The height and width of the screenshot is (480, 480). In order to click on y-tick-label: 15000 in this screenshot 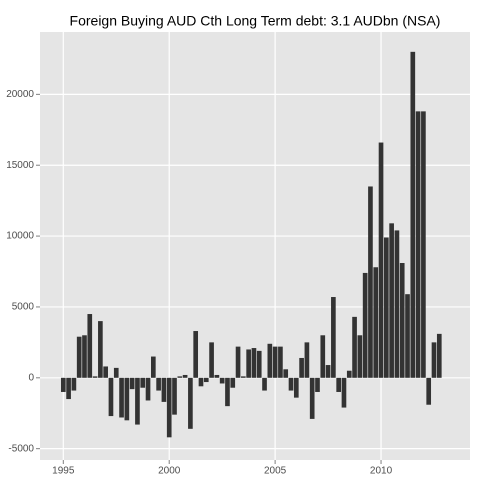, I will do `click(20, 165)`.